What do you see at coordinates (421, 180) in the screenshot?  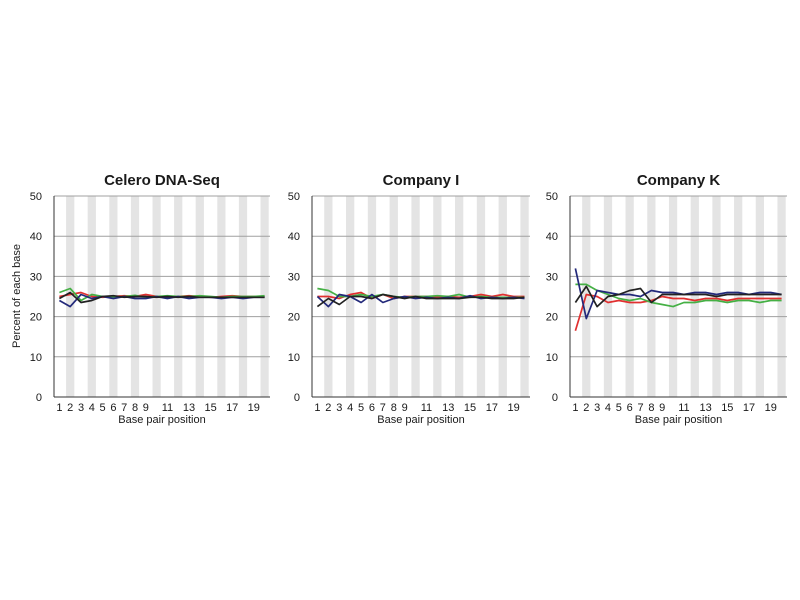 I see `chart-title: Company I` at bounding box center [421, 180].